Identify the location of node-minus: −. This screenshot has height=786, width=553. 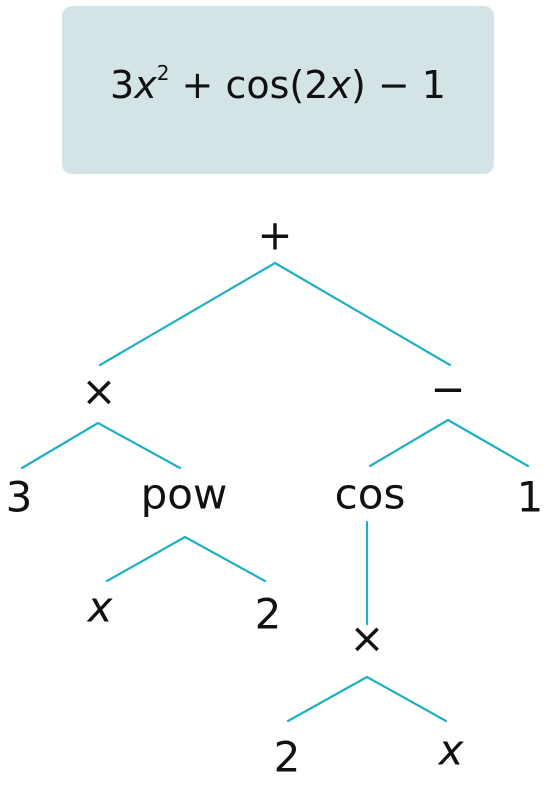
(447, 389).